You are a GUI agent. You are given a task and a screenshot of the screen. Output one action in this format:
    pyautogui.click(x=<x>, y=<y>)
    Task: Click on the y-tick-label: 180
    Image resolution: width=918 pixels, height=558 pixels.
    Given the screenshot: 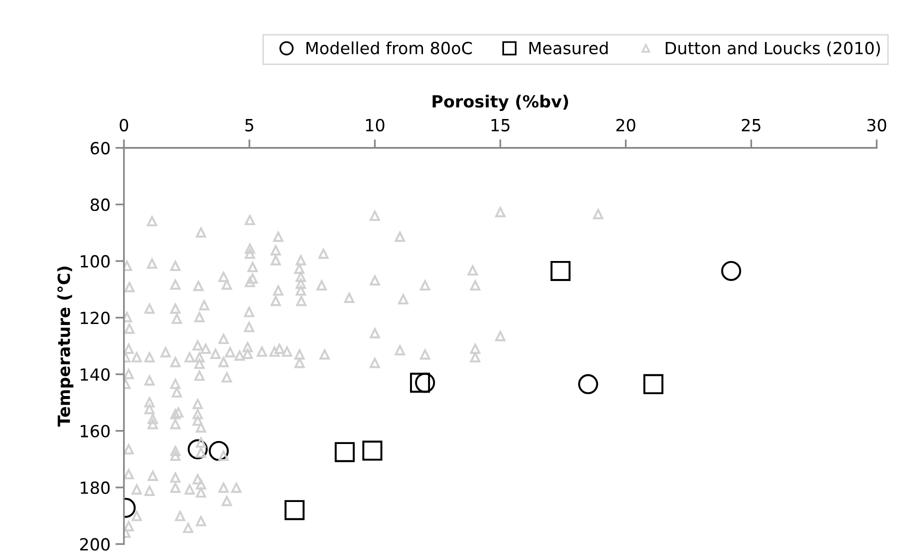 What is the action you would take?
    pyautogui.click(x=95, y=487)
    